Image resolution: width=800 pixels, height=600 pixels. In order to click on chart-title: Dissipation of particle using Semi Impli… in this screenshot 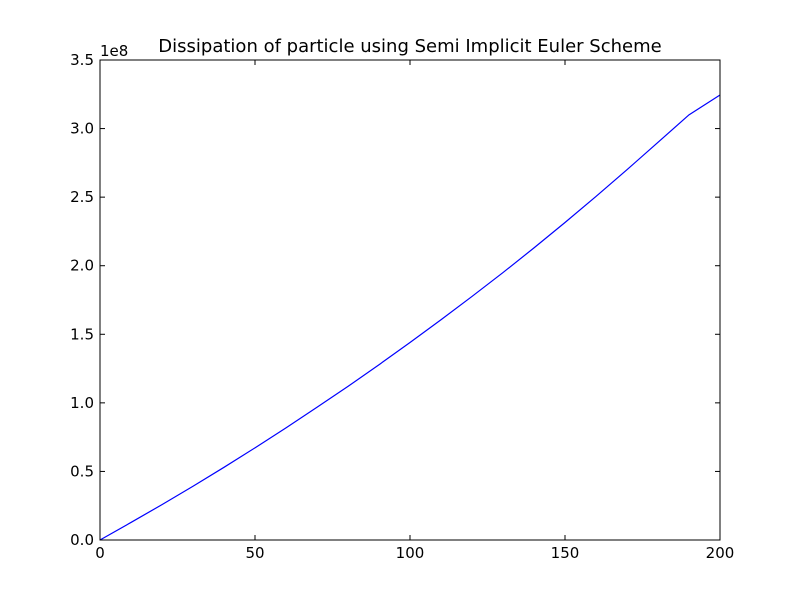, I will do `click(409, 46)`.